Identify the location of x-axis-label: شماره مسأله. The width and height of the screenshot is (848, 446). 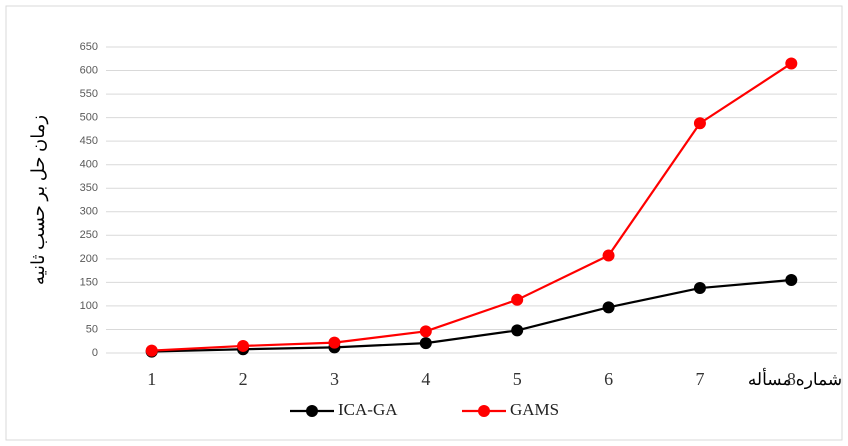
(795, 378).